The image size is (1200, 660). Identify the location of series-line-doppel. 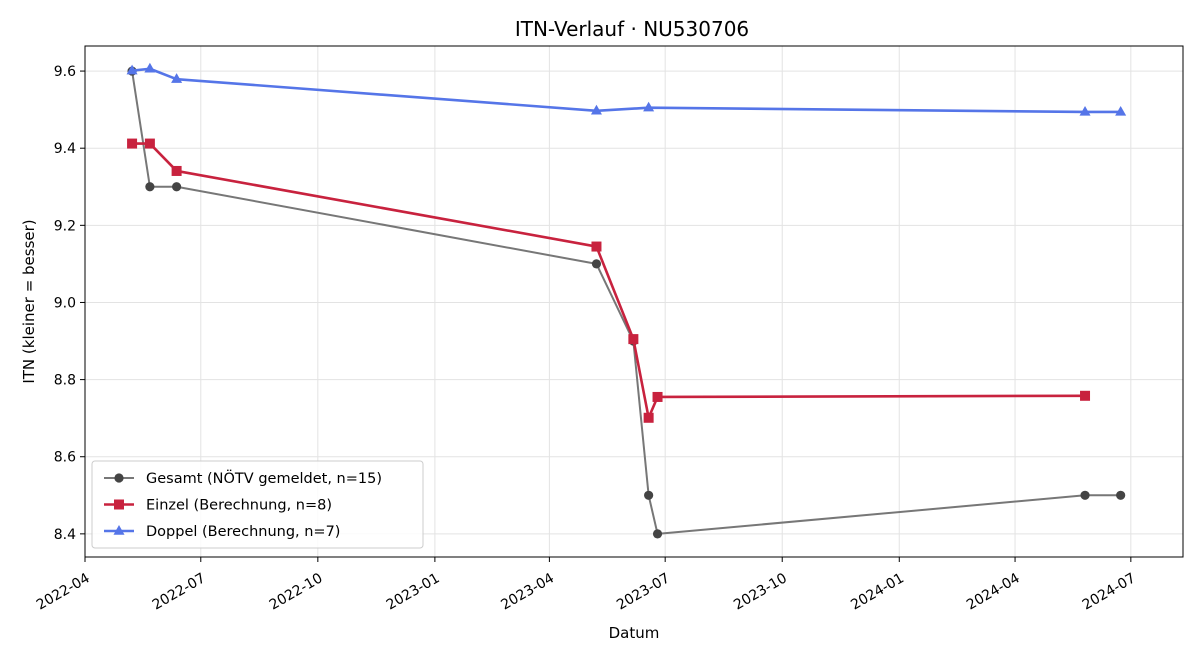
(626, 90).